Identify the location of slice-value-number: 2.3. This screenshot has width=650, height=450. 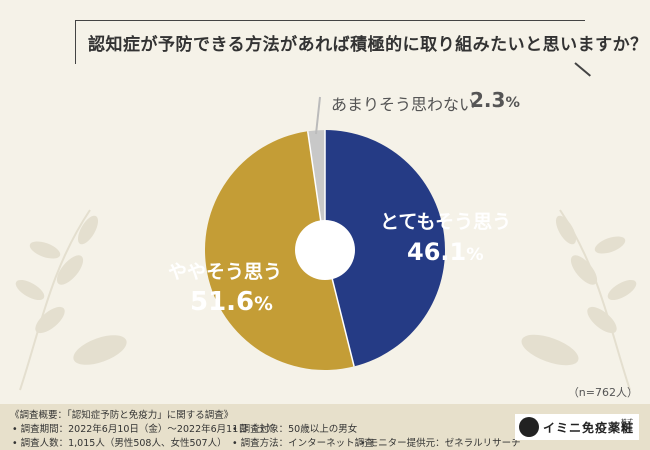
(488, 100).